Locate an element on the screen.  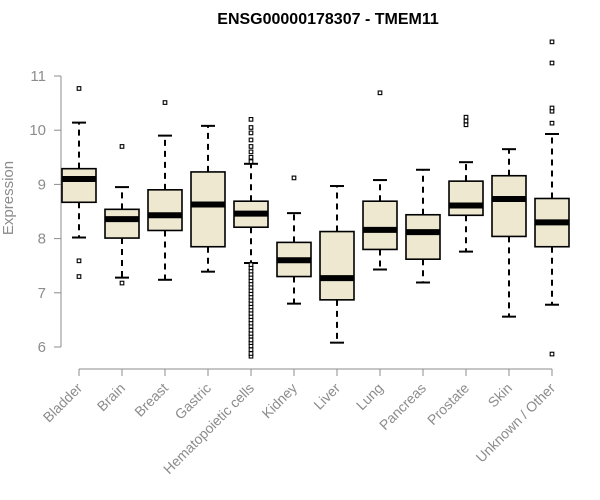
y-tick-label: 7 is located at coordinates (42, 293).